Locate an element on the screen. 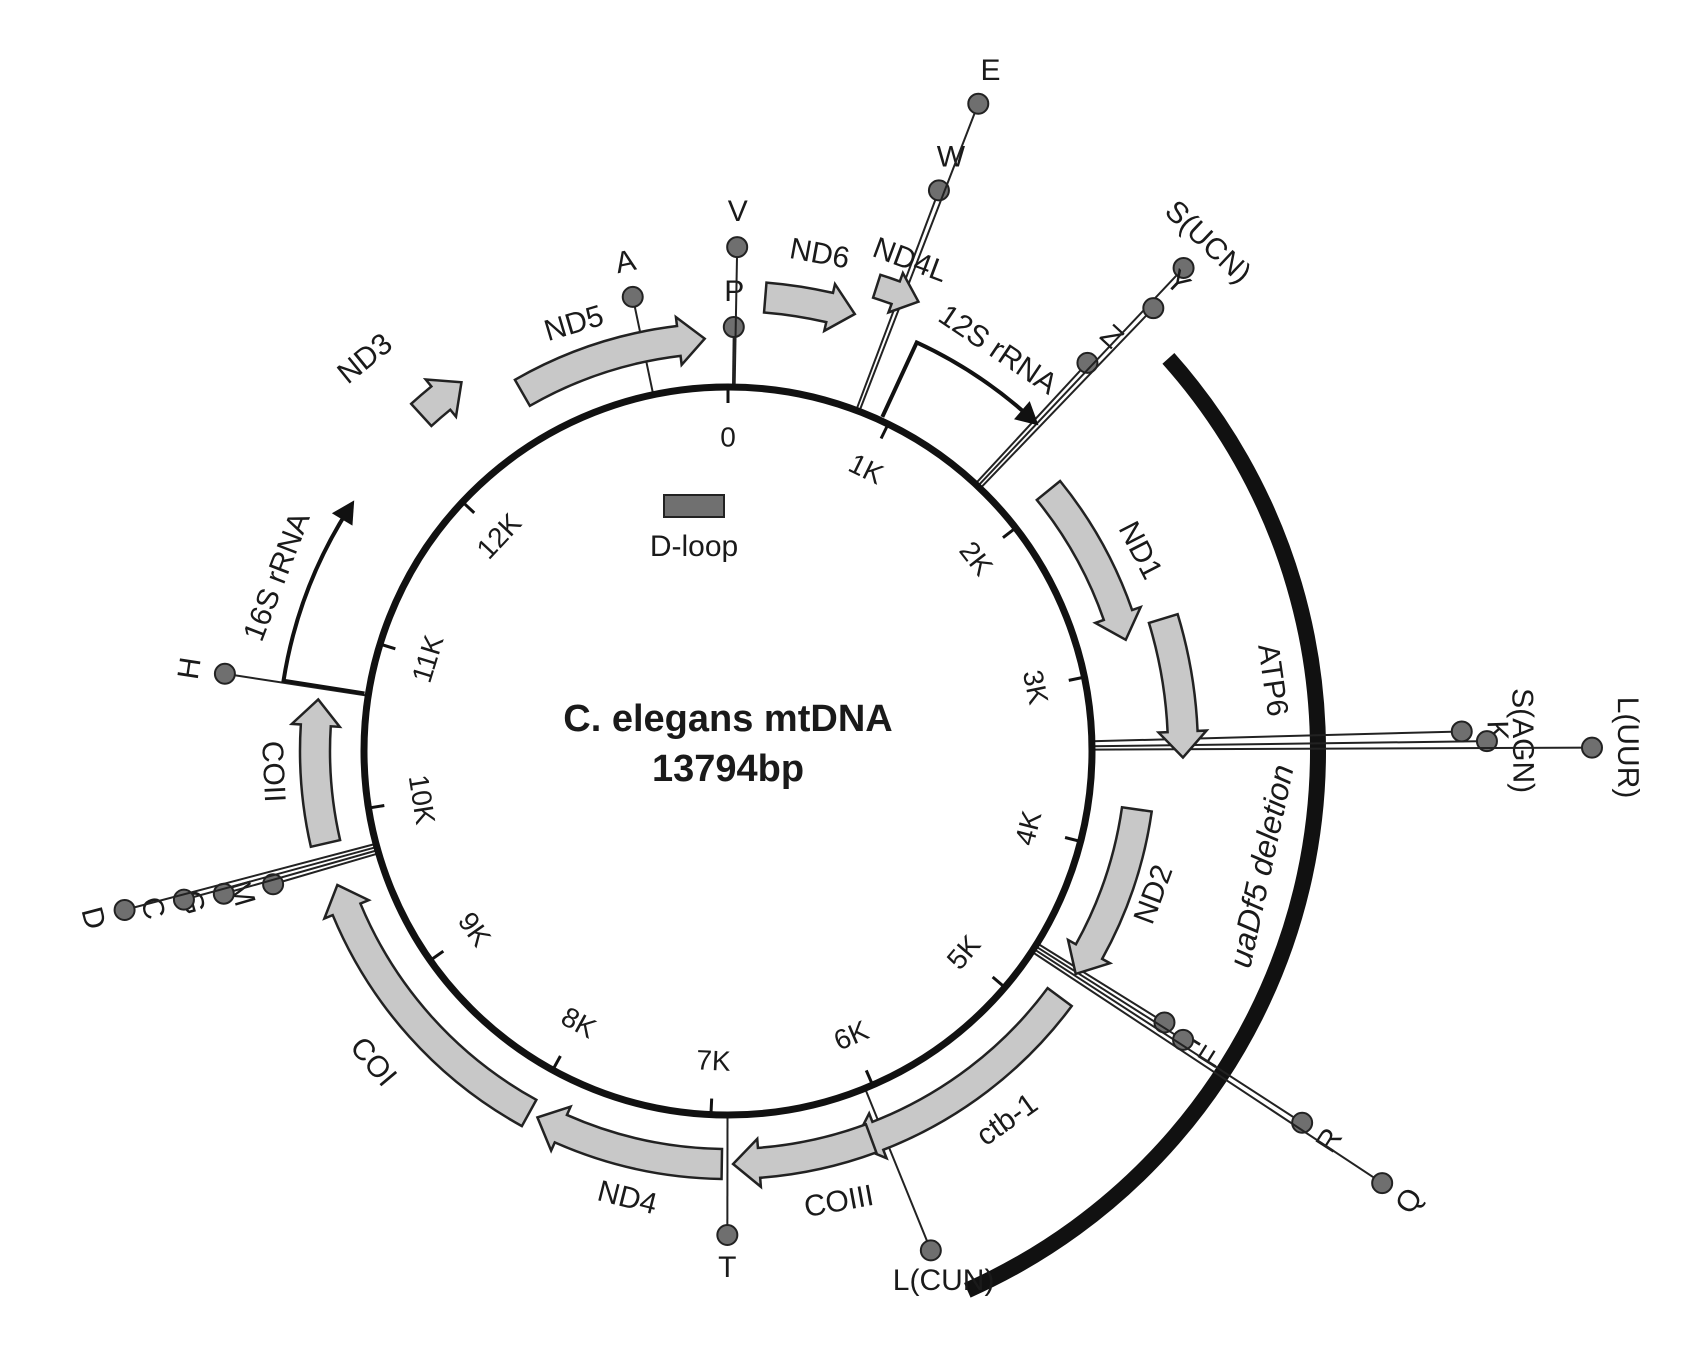 This screenshot has height=1352, width=1691. gene-label-atp6: ATP6 is located at coordinates (1272, 680).